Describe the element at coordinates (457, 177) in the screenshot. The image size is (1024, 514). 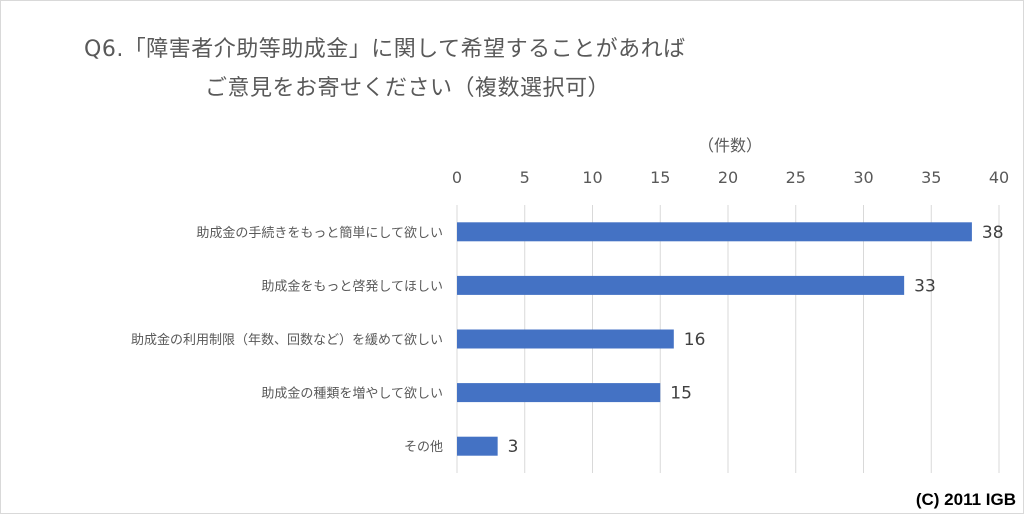
I see `x-tick-label: 0` at that location.